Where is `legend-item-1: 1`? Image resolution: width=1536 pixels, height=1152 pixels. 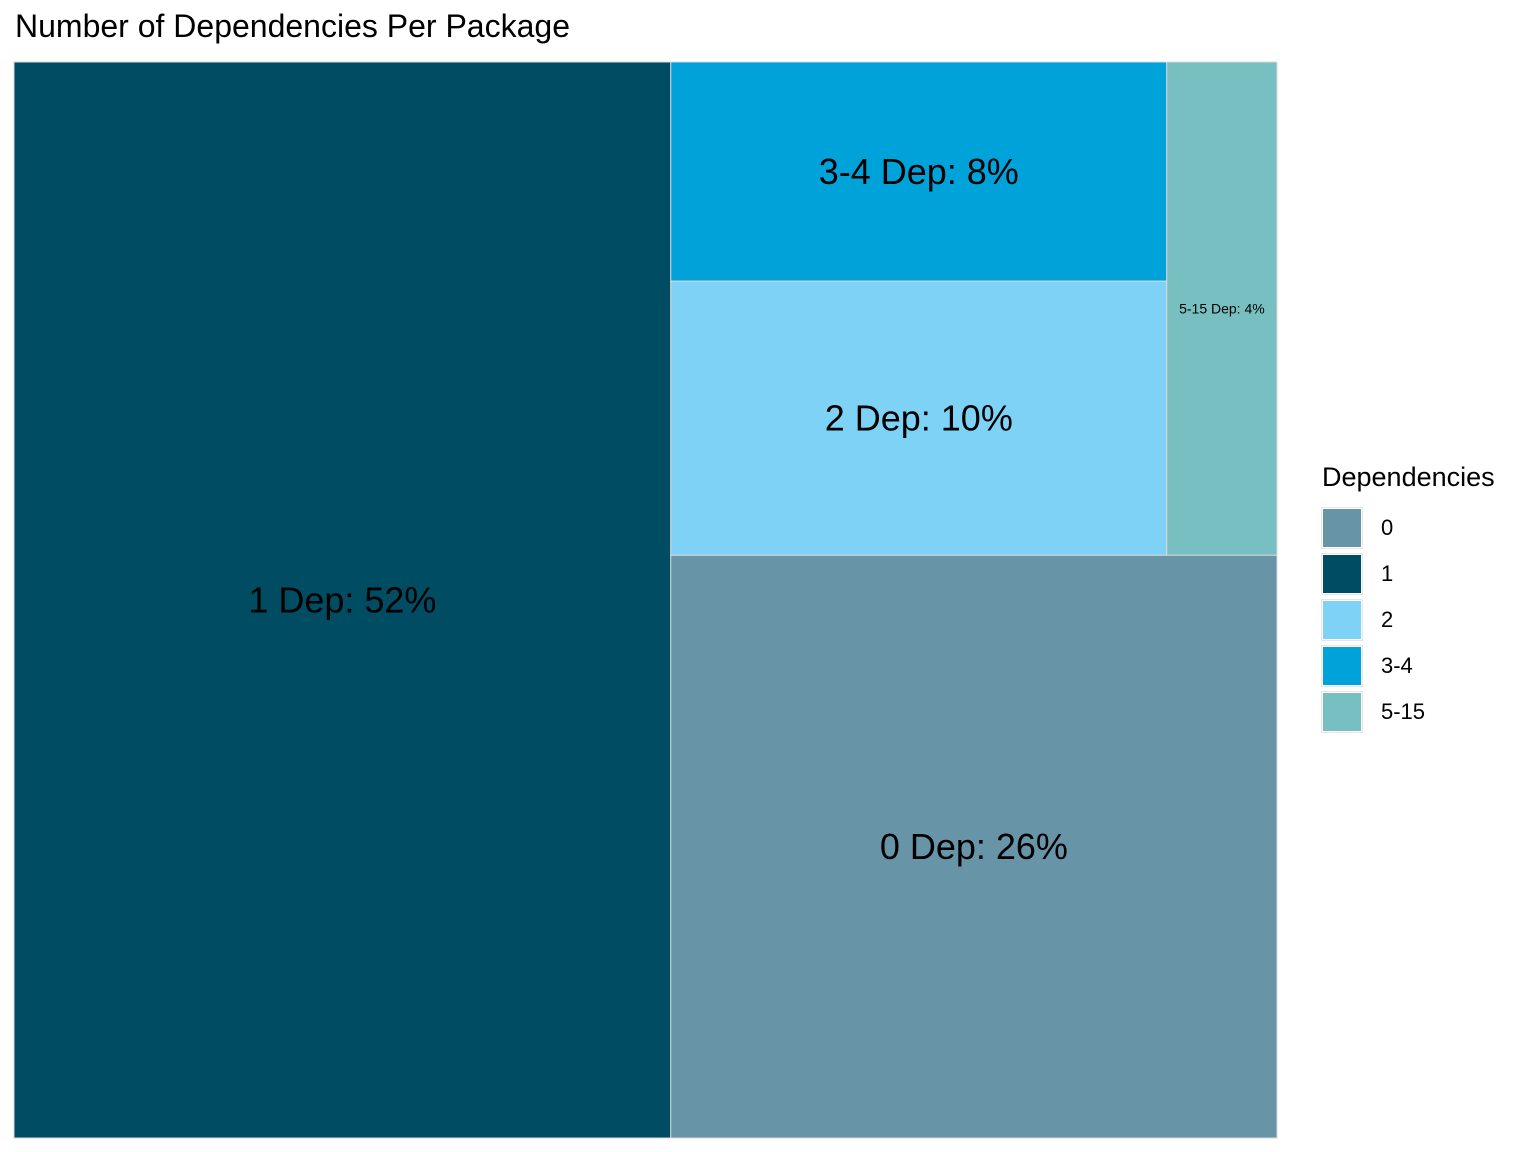 legend-item-1: 1 is located at coordinates (1408, 574).